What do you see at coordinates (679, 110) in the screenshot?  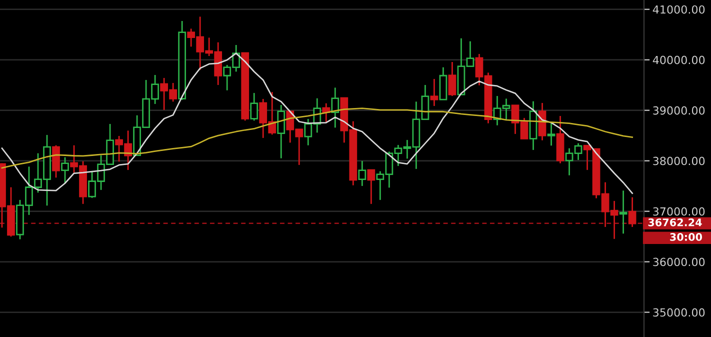 I see `y-tick-label: 39000.00` at bounding box center [679, 110].